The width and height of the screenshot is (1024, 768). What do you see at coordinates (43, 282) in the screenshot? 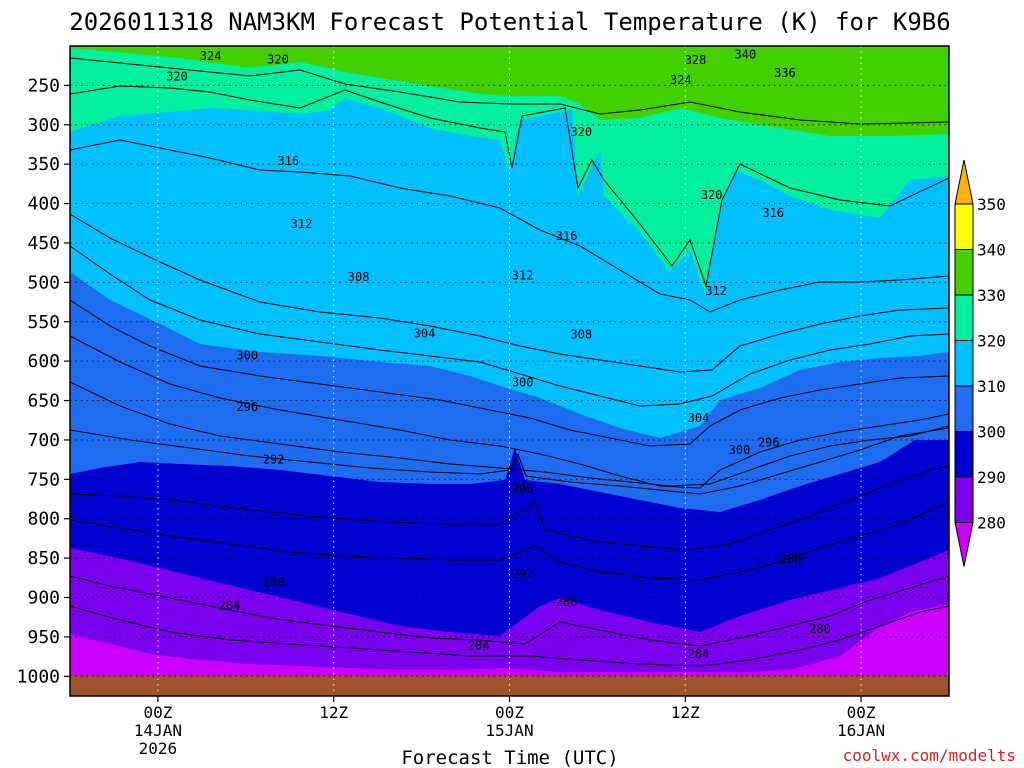
I see `y-tick-label: 500` at bounding box center [43, 282].